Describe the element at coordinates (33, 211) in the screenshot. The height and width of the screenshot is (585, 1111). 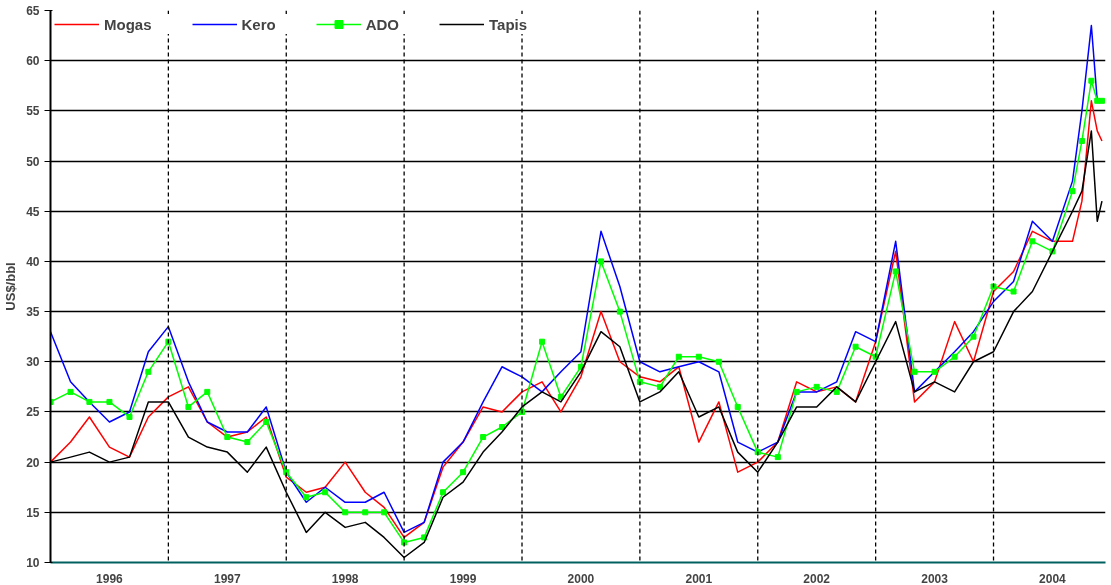
I see `y-tick-label: 45` at that location.